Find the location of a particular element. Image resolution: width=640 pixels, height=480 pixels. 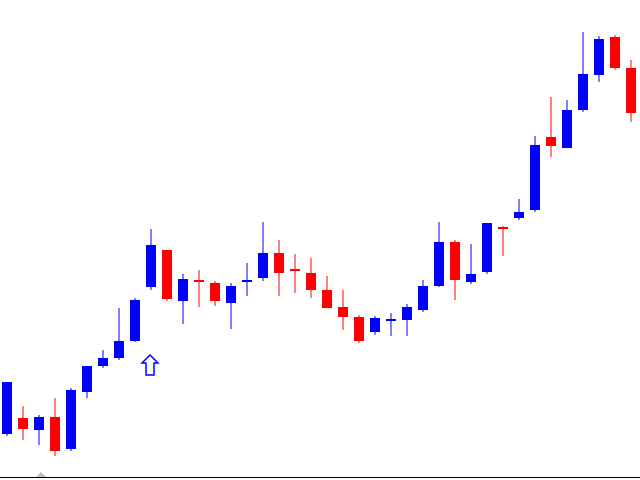

buy-signal-arrow-icon is located at coordinates (150, 364).